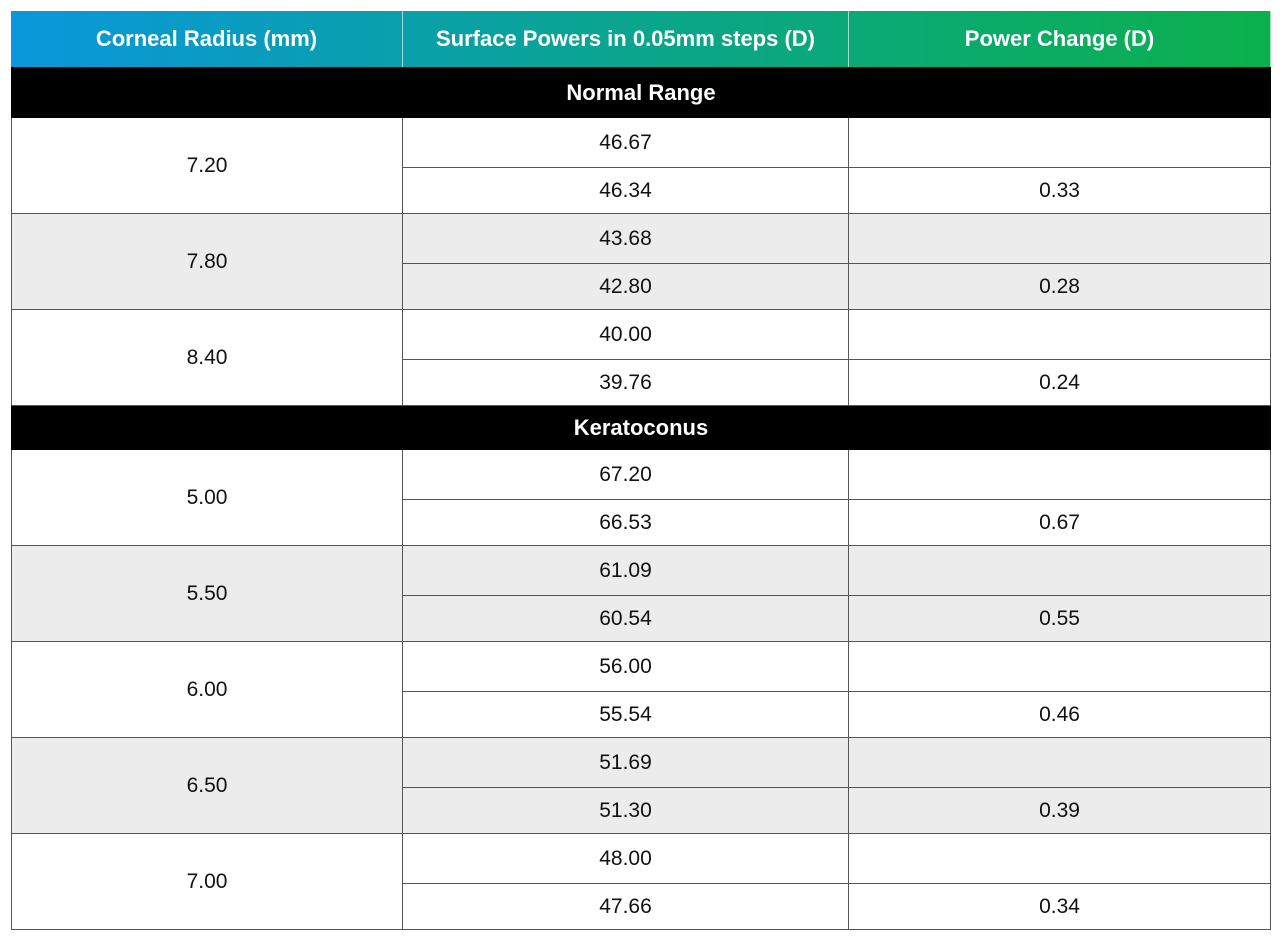 This screenshot has height=939, width=1280. I want to click on power-cell: 43.68, so click(626, 239).